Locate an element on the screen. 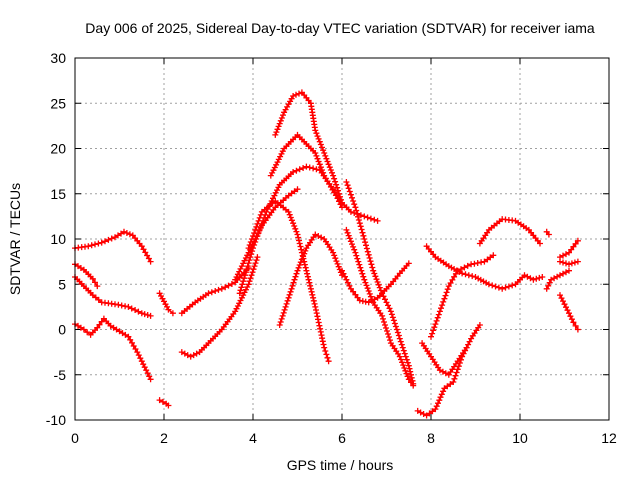  series-s13 is located at coordinates (310, 279).